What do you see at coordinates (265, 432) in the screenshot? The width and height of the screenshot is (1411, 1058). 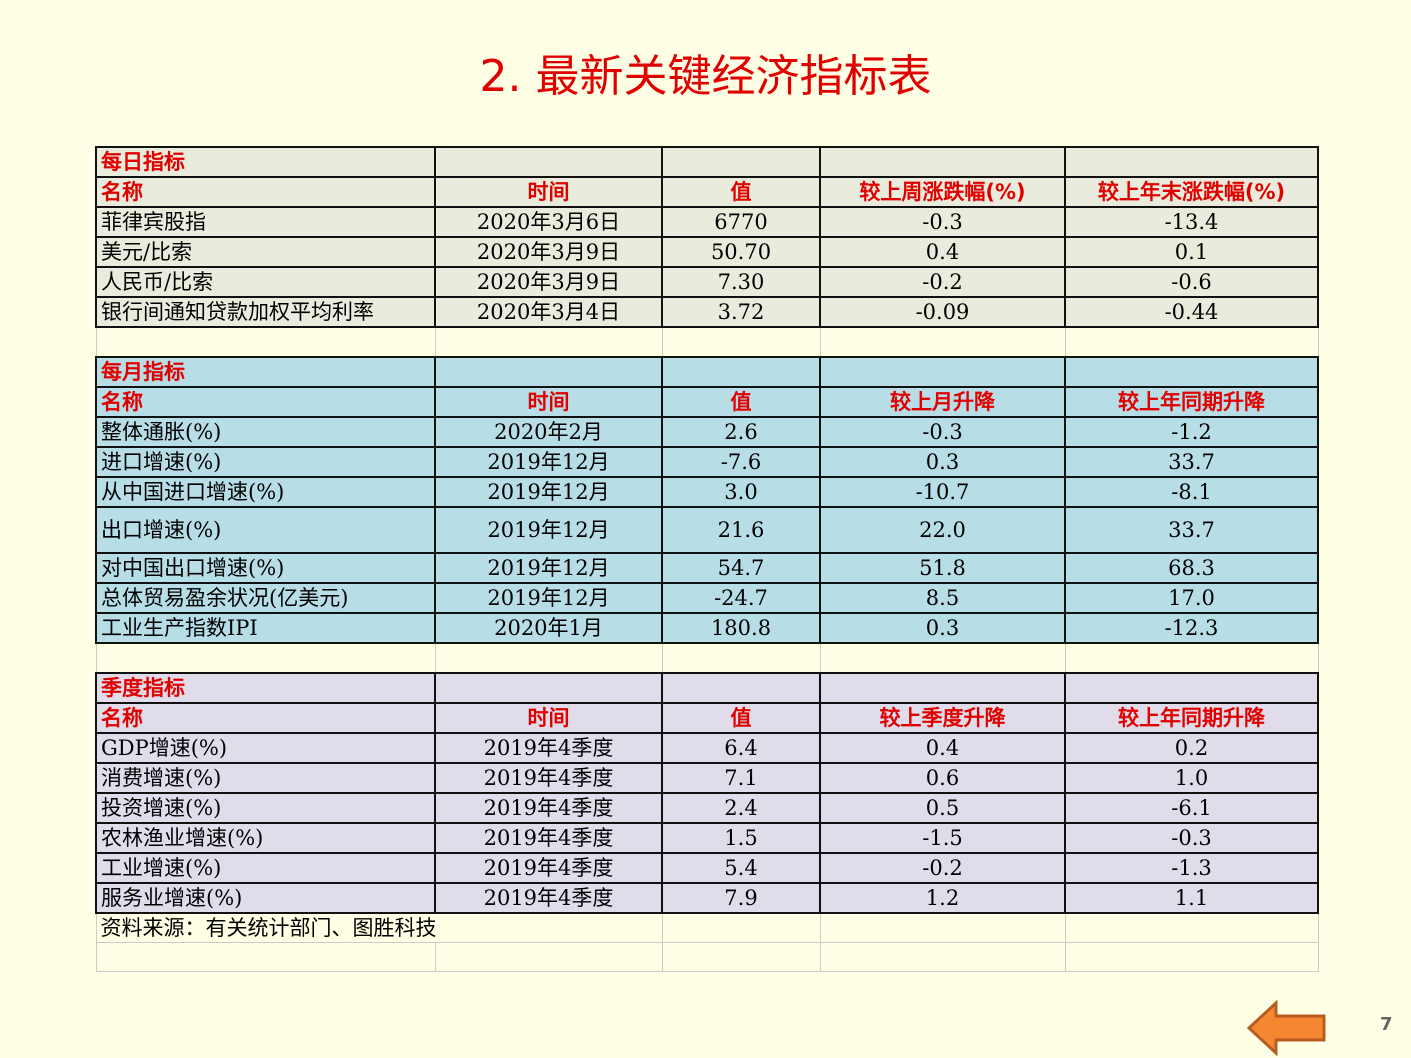 I see `table-cell: 整体通胀(%)` at bounding box center [265, 432].